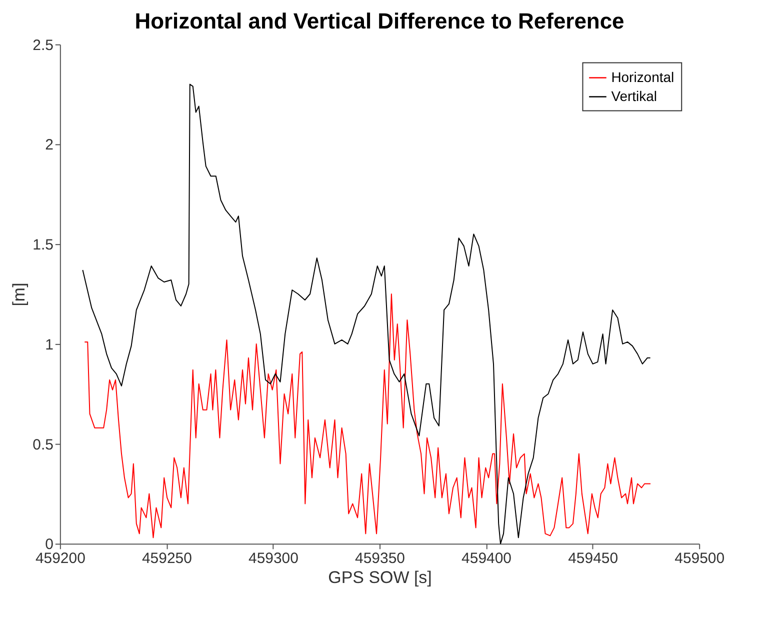 This screenshot has height=617, width=765. Describe the element at coordinates (487, 559) in the screenshot. I see `x-tick-label: 459400` at that location.